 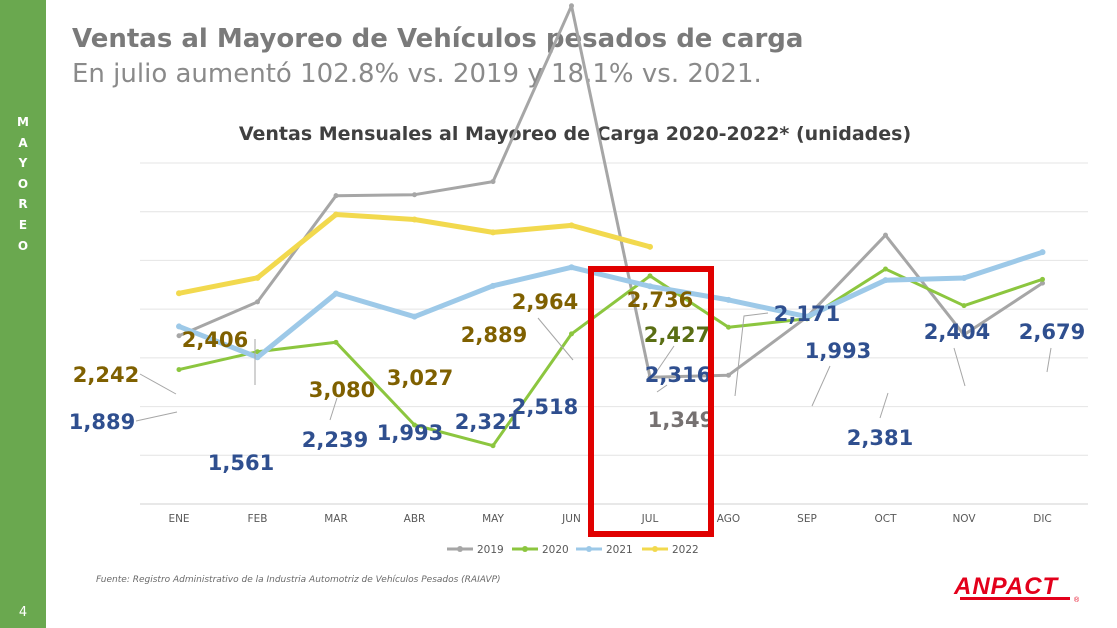 I want to click on legend-label: 2020, so click(x=555, y=550).